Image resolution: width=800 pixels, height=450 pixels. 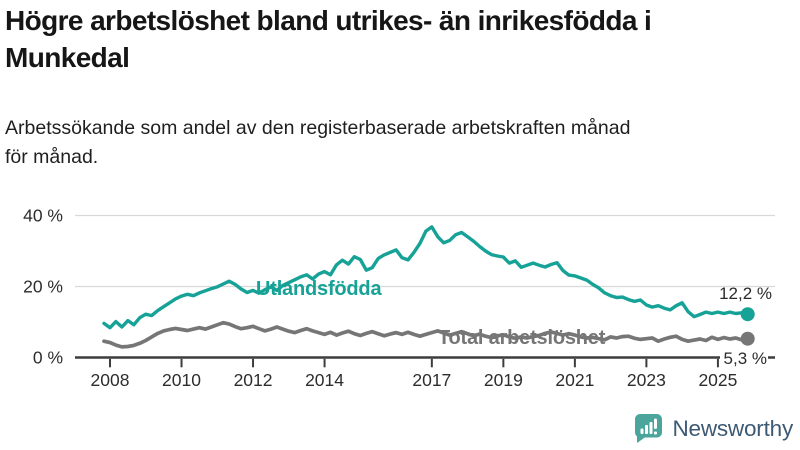 I want to click on x-tick-label-2008: 2008, so click(x=110, y=380).